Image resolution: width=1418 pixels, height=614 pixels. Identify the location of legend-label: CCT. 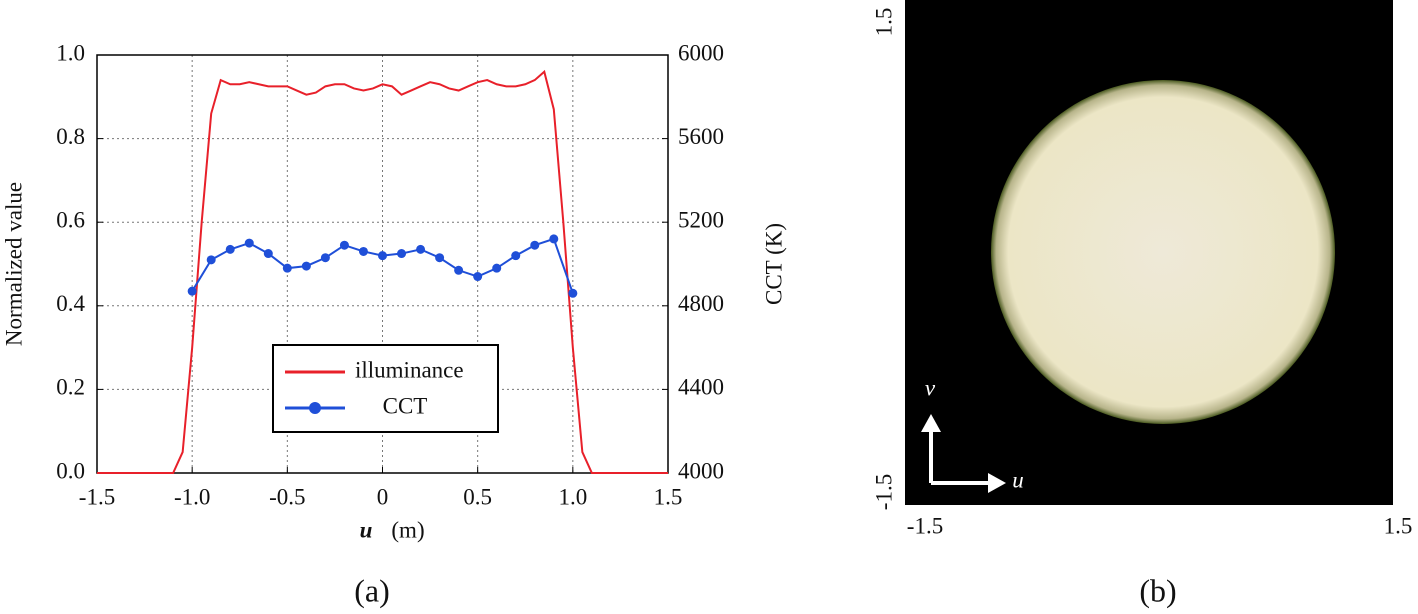
(405, 405).